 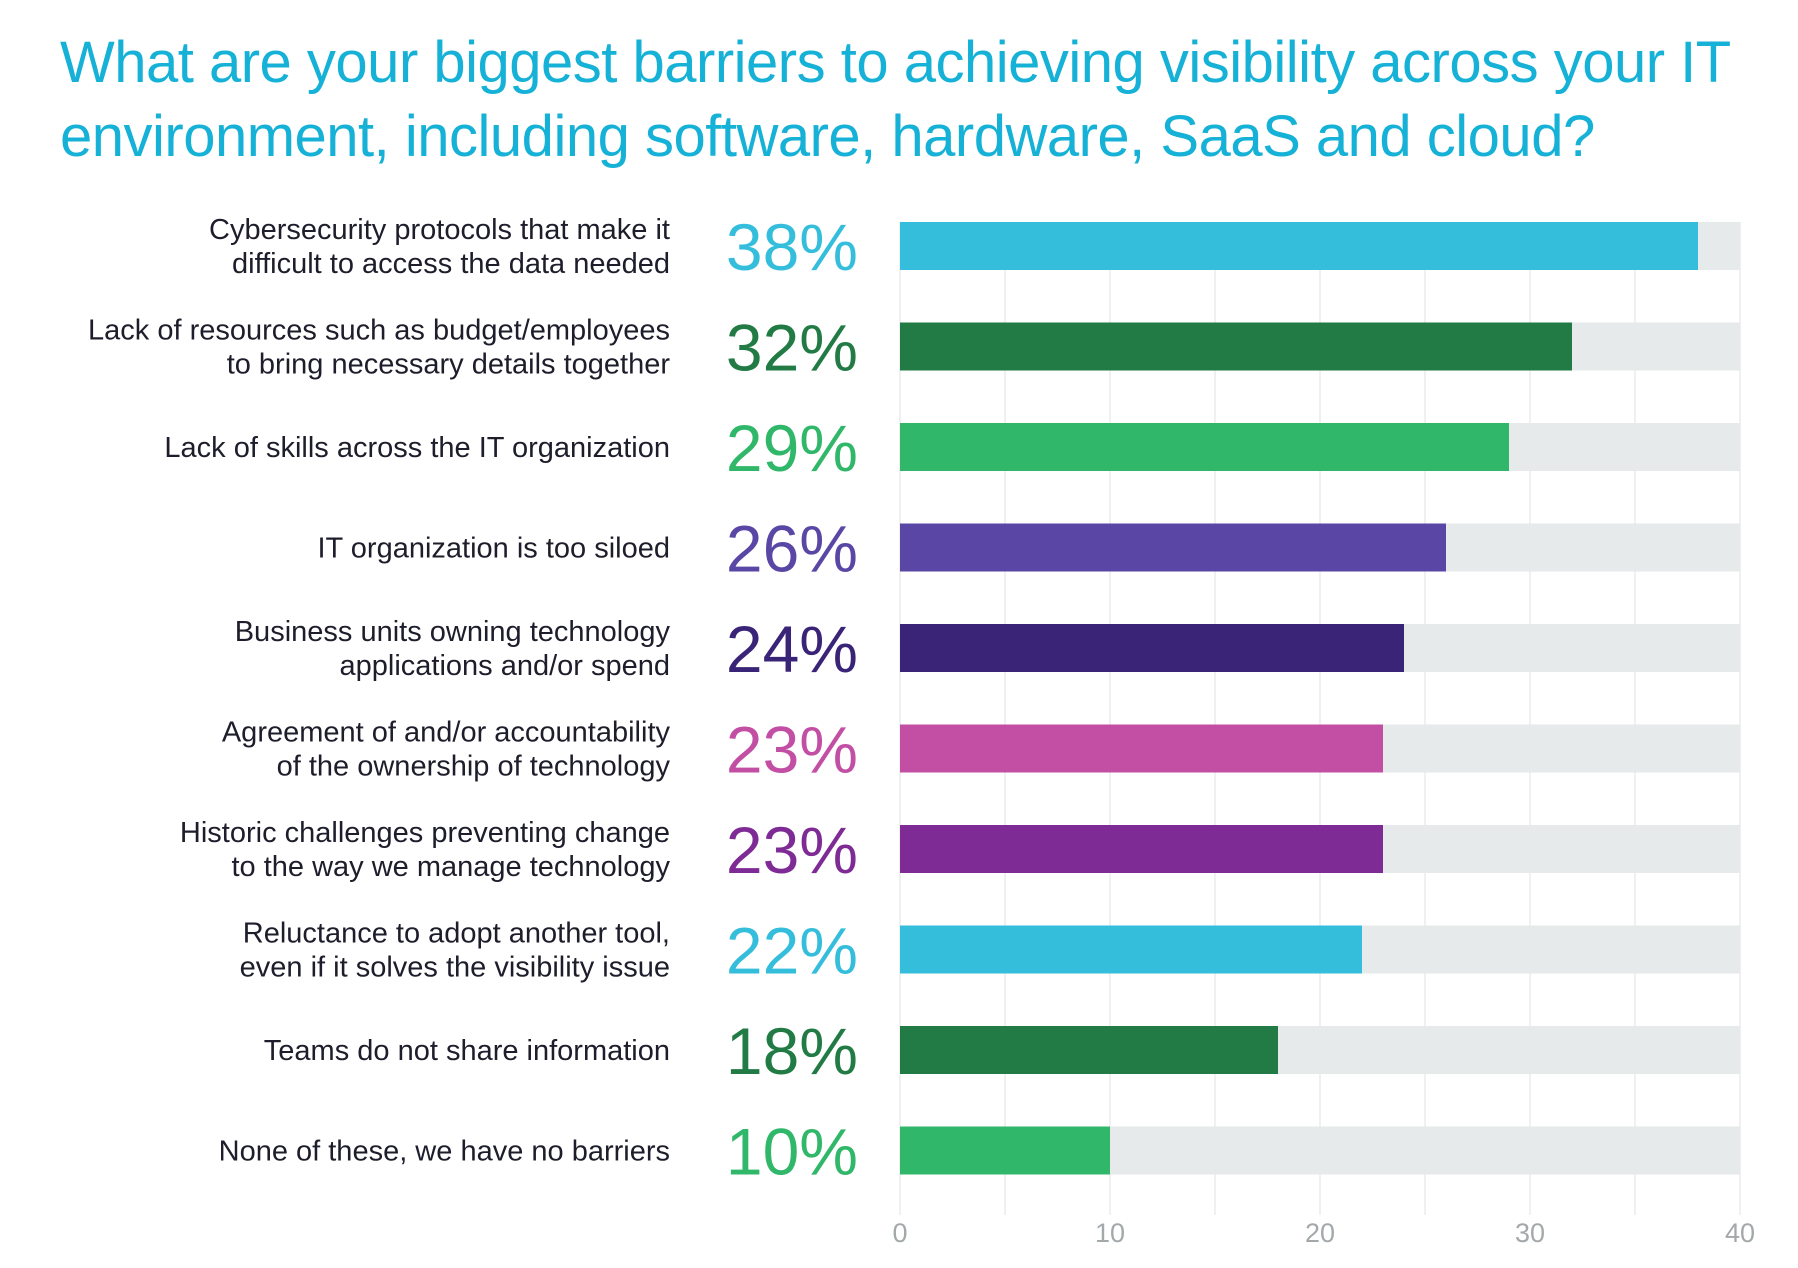 I want to click on category-label: Teams do not share information, so click(x=467, y=1051).